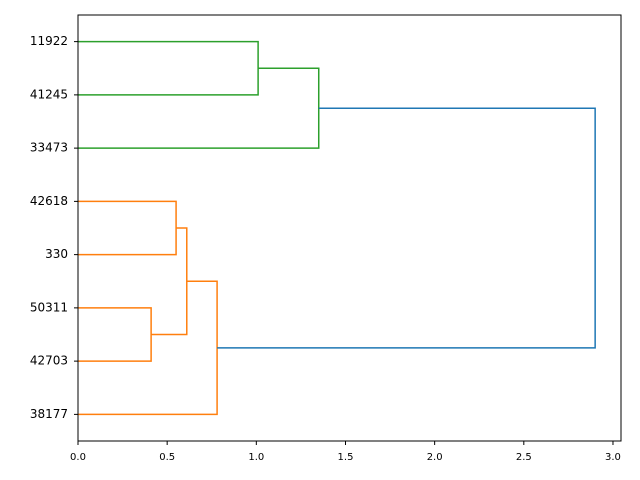  What do you see at coordinates (49, 41) in the screenshot?
I see `leaf-label: 11922` at bounding box center [49, 41].